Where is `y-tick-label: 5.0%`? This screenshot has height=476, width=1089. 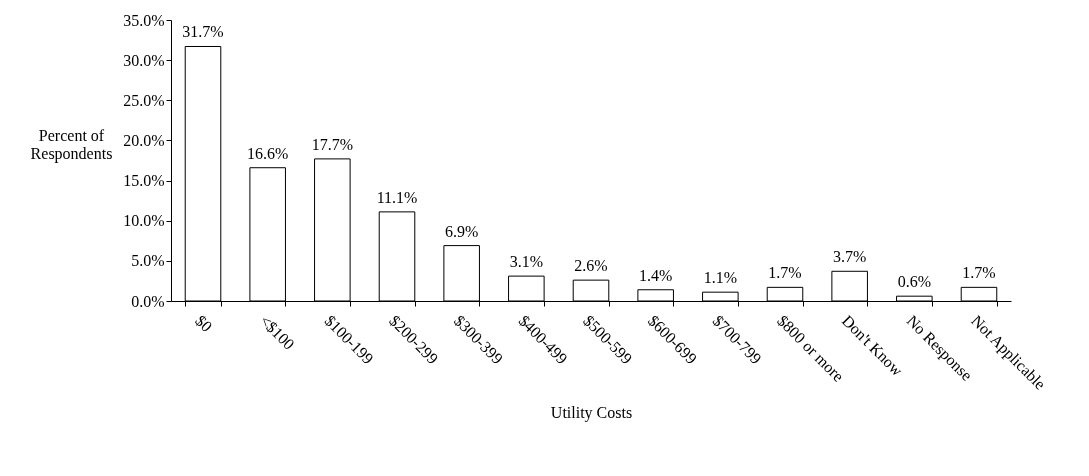
y-tick-label: 5.0% is located at coordinates (148, 261).